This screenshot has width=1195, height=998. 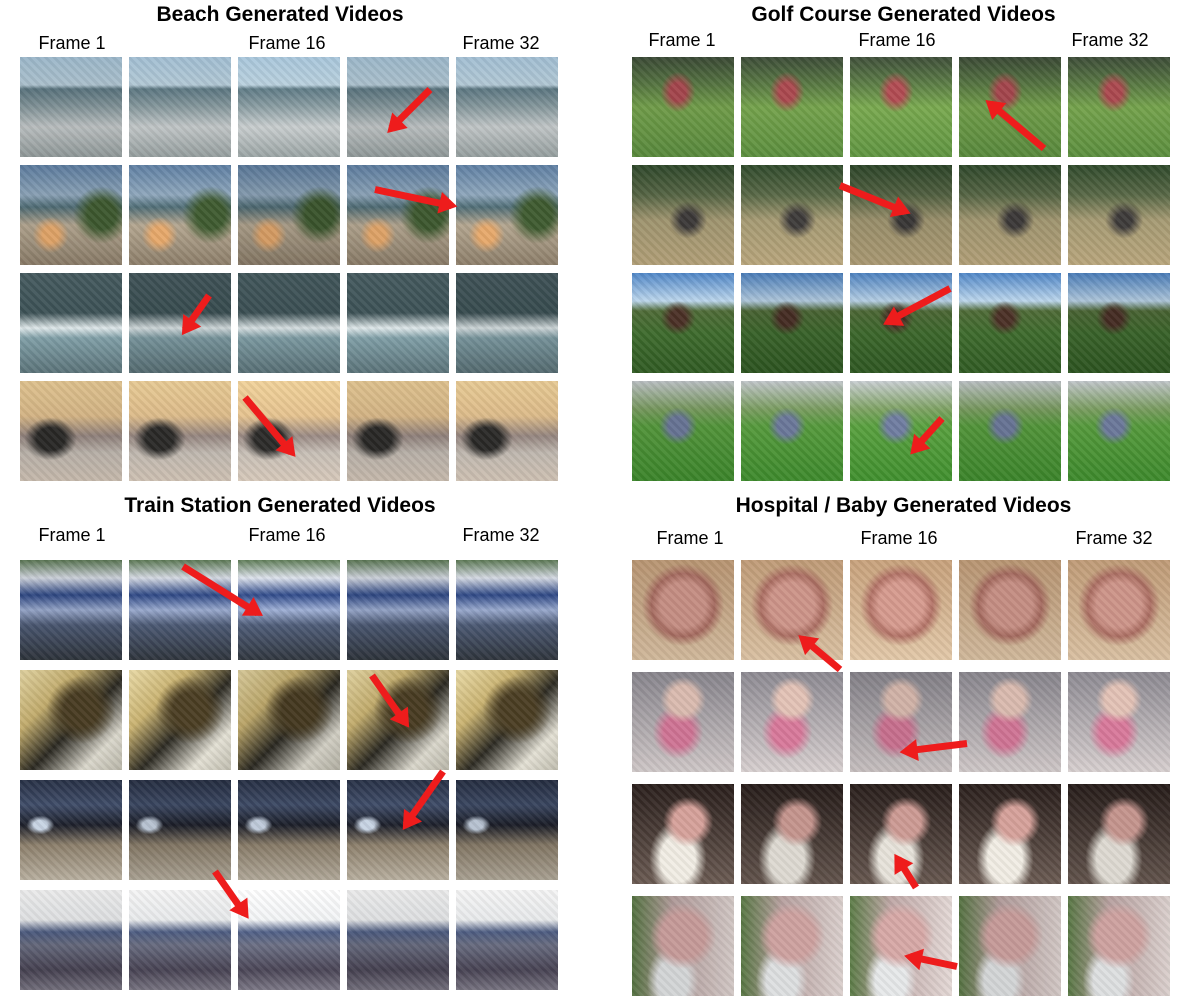 What do you see at coordinates (280, 14) in the screenshot?
I see `panel-title: Beach Generated Videos` at bounding box center [280, 14].